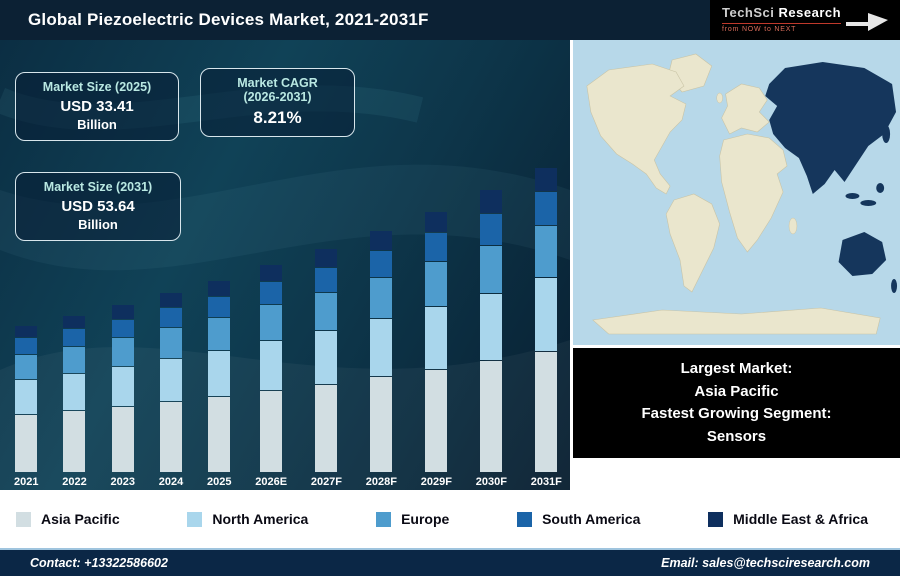  What do you see at coordinates (800, 519) in the screenshot?
I see `legend-label: Middle East & Africa` at bounding box center [800, 519].